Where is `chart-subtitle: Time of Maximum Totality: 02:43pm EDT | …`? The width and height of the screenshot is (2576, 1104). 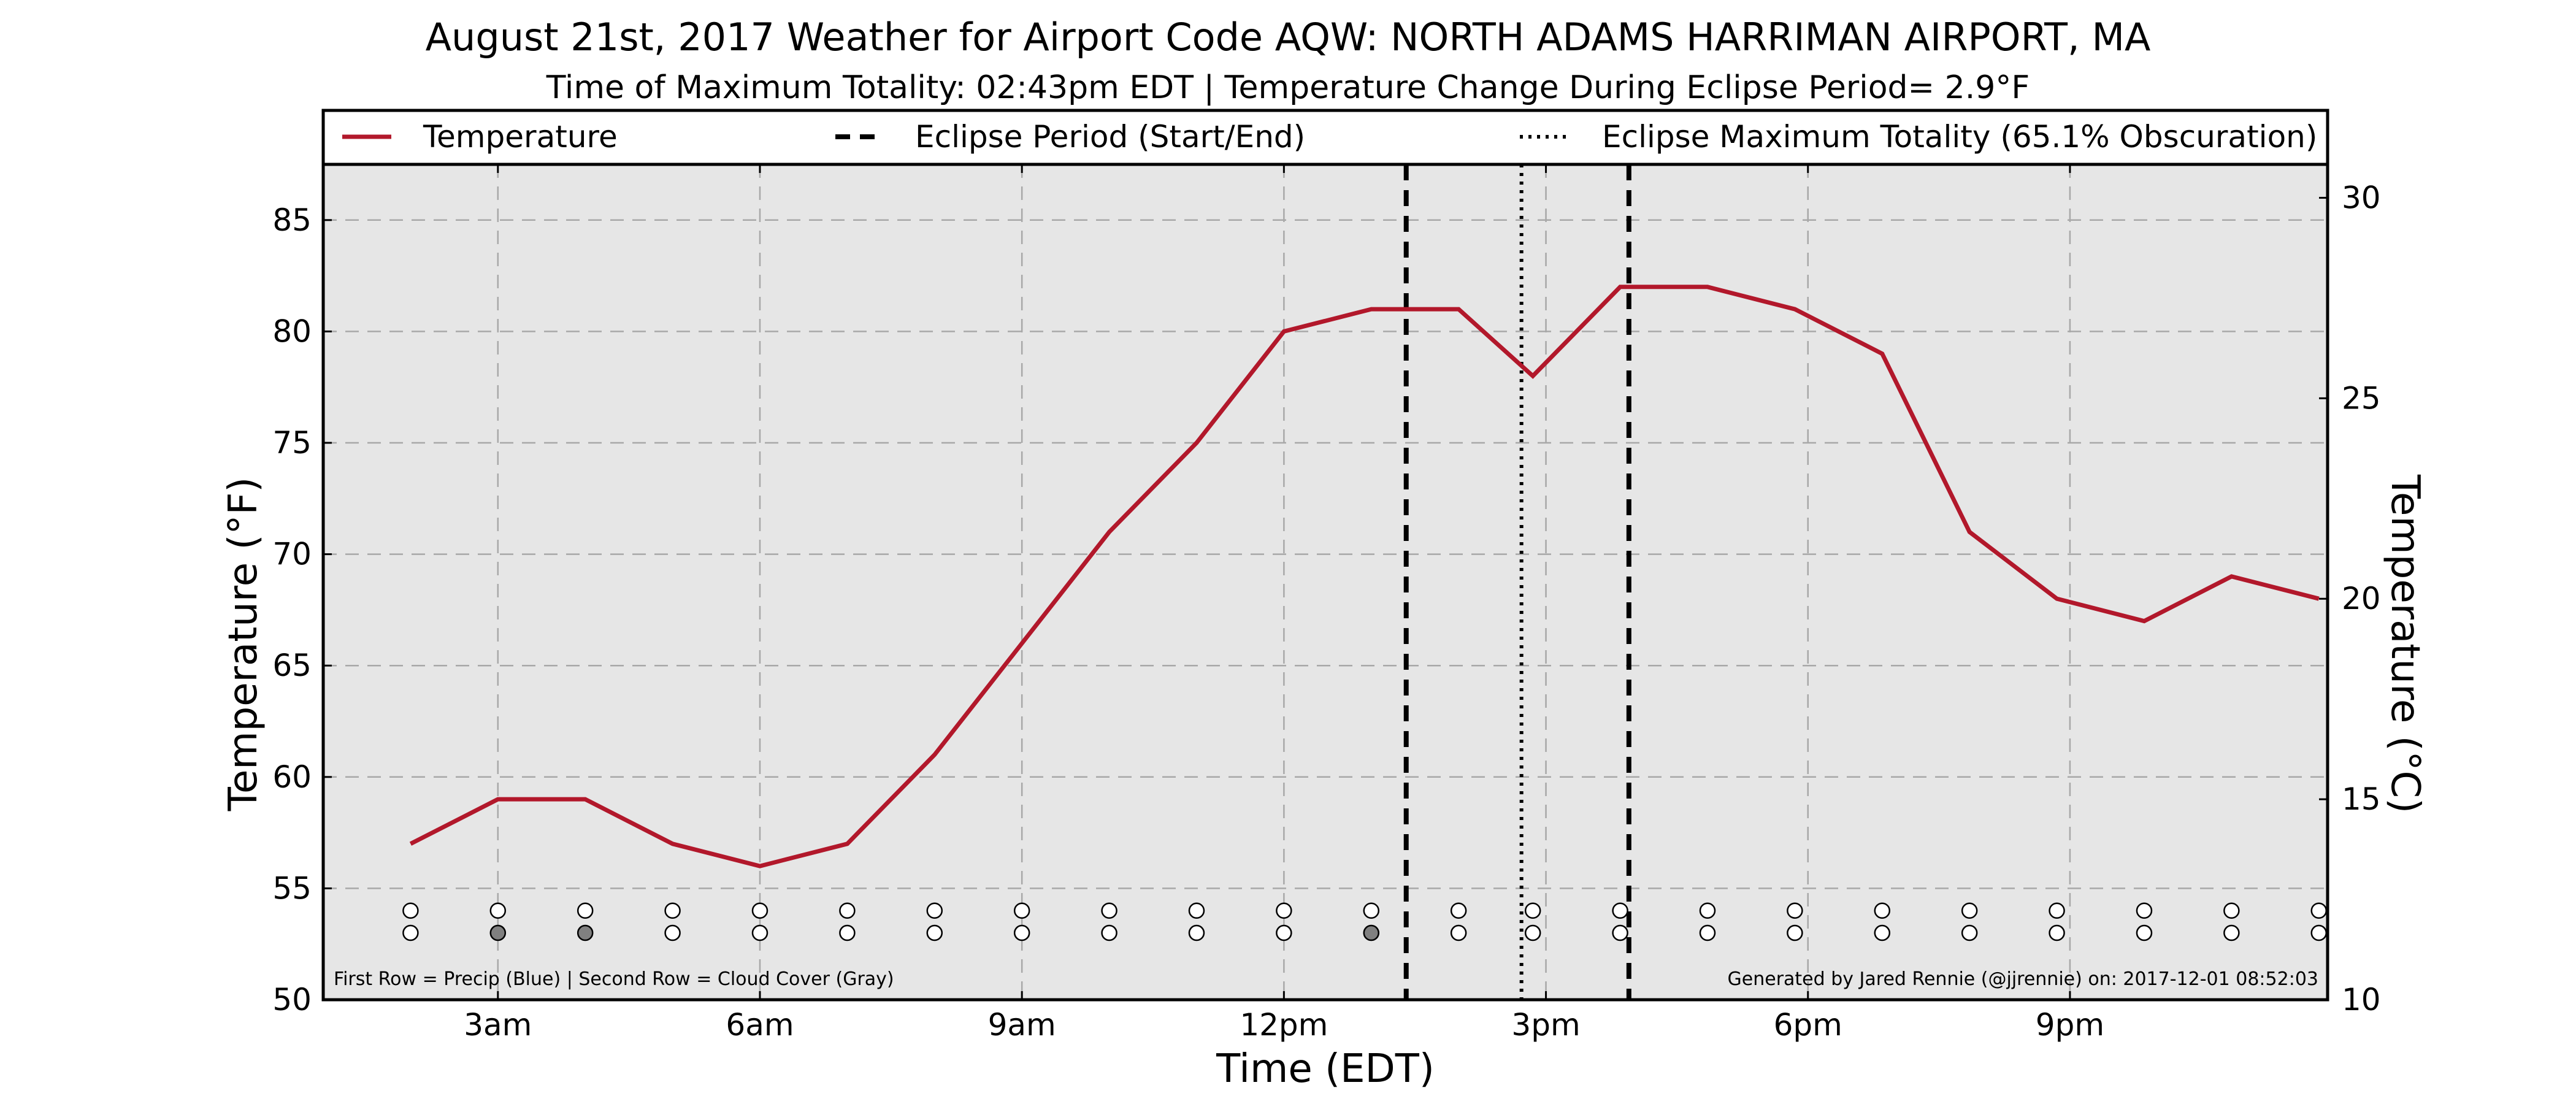
chart-subtitle: Time of Maximum Totality: 02:43pm EDT | … is located at coordinates (1288, 87).